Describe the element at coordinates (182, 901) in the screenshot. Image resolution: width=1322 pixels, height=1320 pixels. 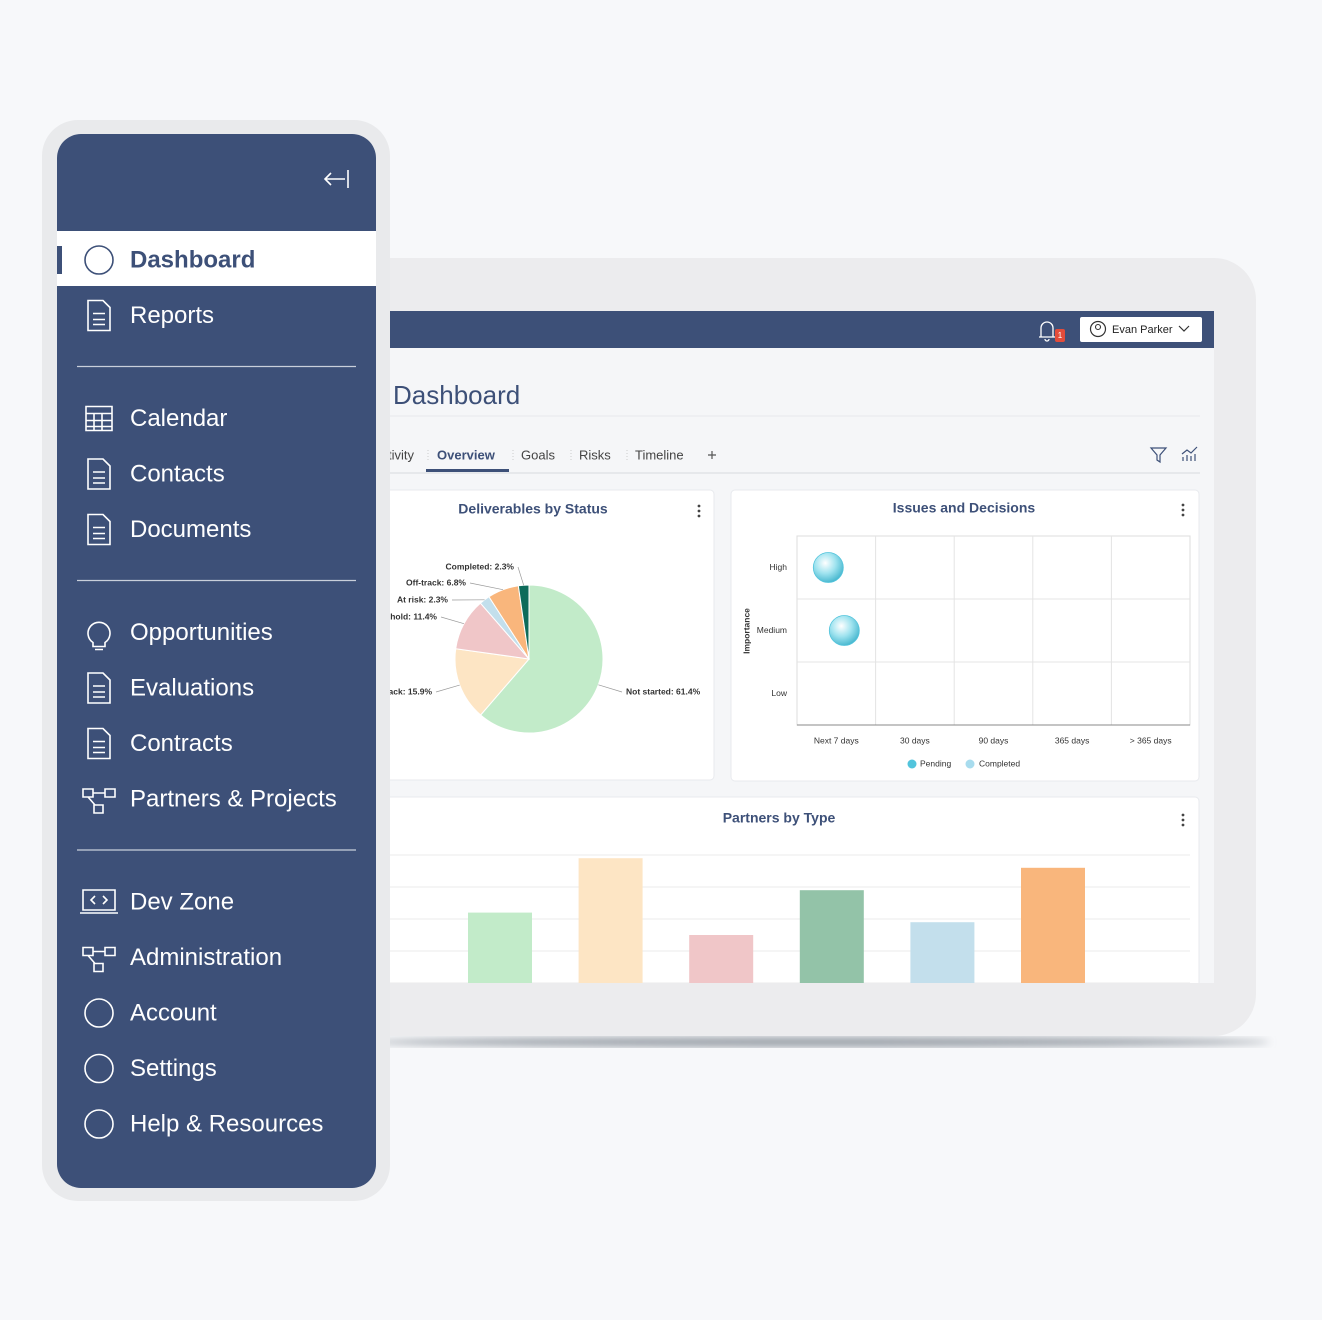
I see `nav-item: Dev Zone` at that location.